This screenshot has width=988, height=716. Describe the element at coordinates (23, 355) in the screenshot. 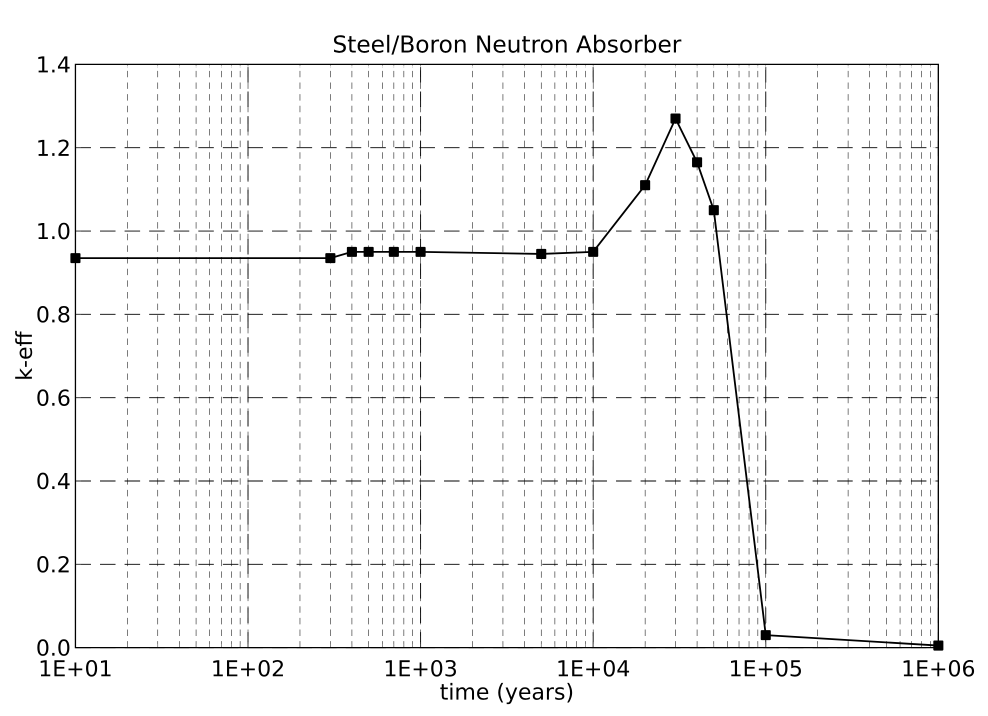

I see `y-axis-title: k-eff` at that location.